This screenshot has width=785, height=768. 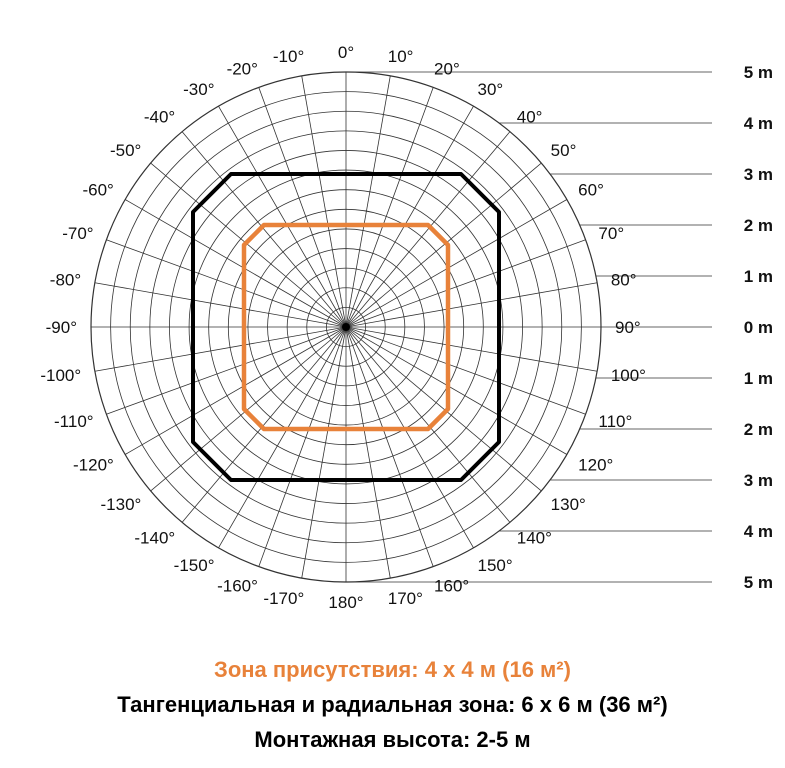 What do you see at coordinates (758, 327) in the screenshot?
I see `scale-label: 0 m` at bounding box center [758, 327].